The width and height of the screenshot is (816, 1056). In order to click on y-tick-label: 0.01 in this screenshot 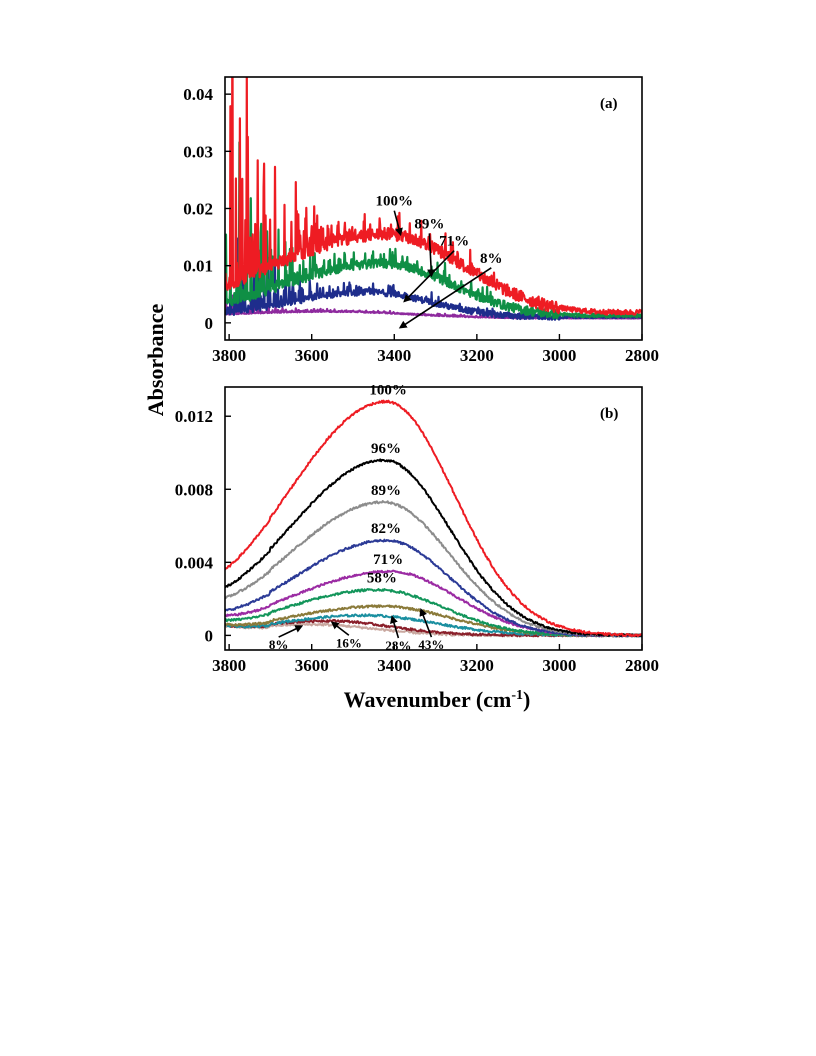, I will do `click(198, 266)`.